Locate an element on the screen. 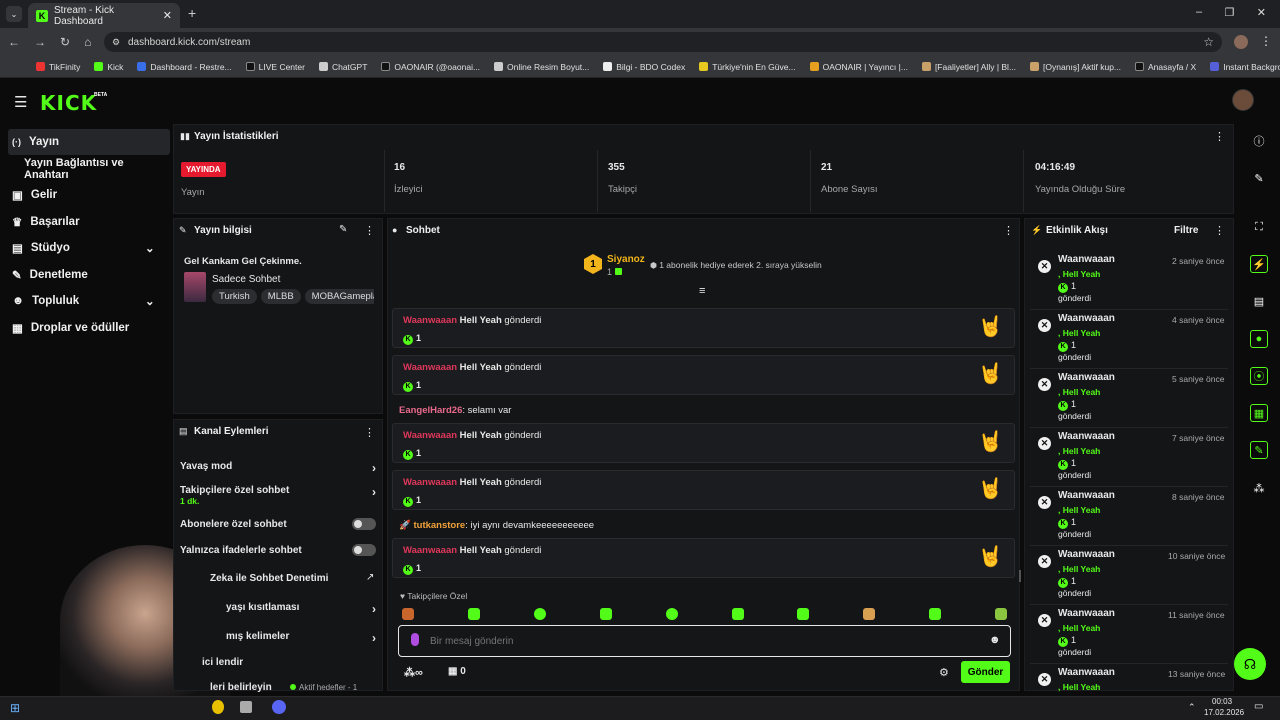 The image size is (1280, 720). followers-only-row: Takipçilere özel sohbet › is located at coordinates (278, 492).